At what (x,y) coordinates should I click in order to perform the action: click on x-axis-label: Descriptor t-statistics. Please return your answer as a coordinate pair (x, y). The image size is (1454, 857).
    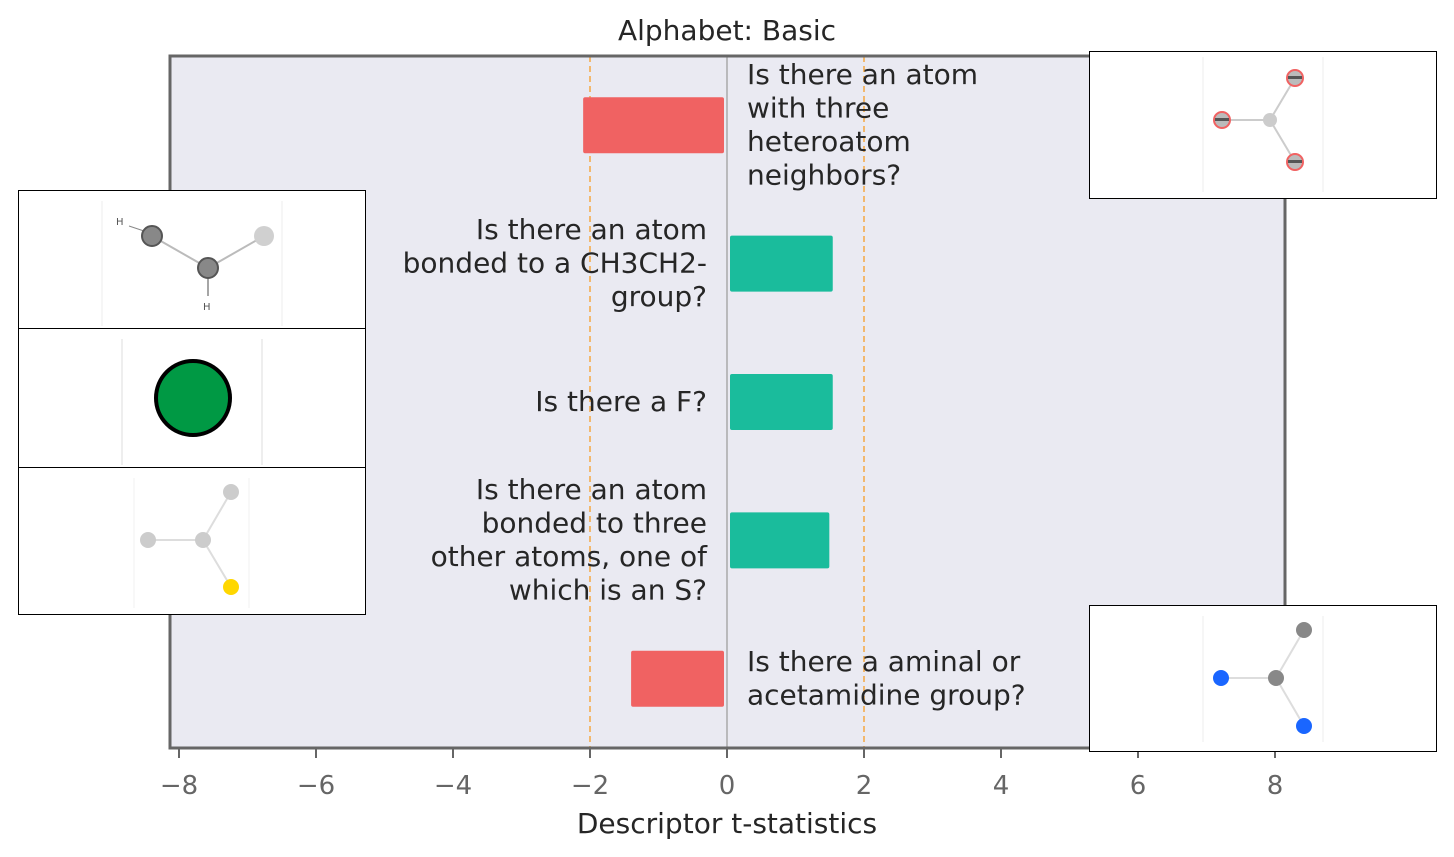
    Looking at the image, I should click on (727, 823).